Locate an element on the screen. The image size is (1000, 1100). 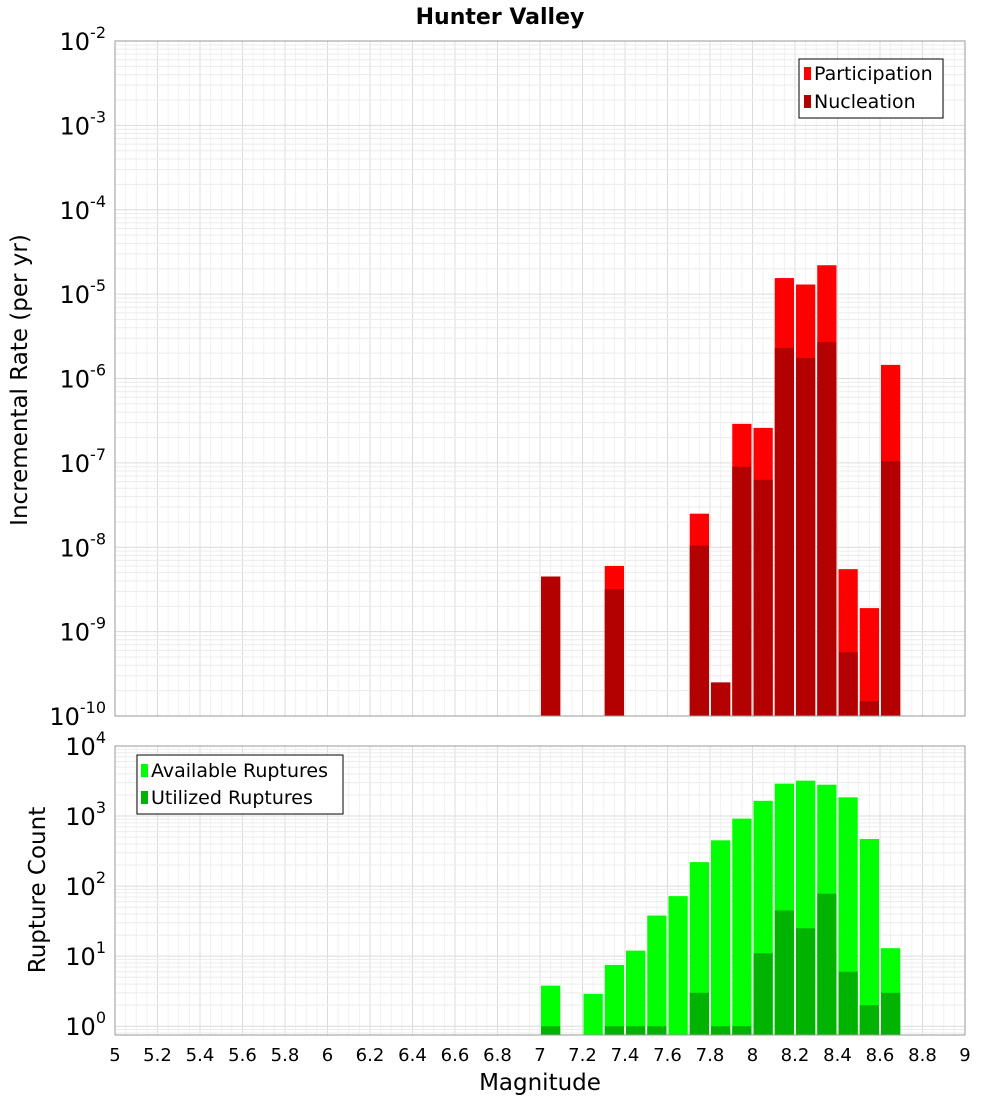
bottom-bars is located at coordinates (721, 907).